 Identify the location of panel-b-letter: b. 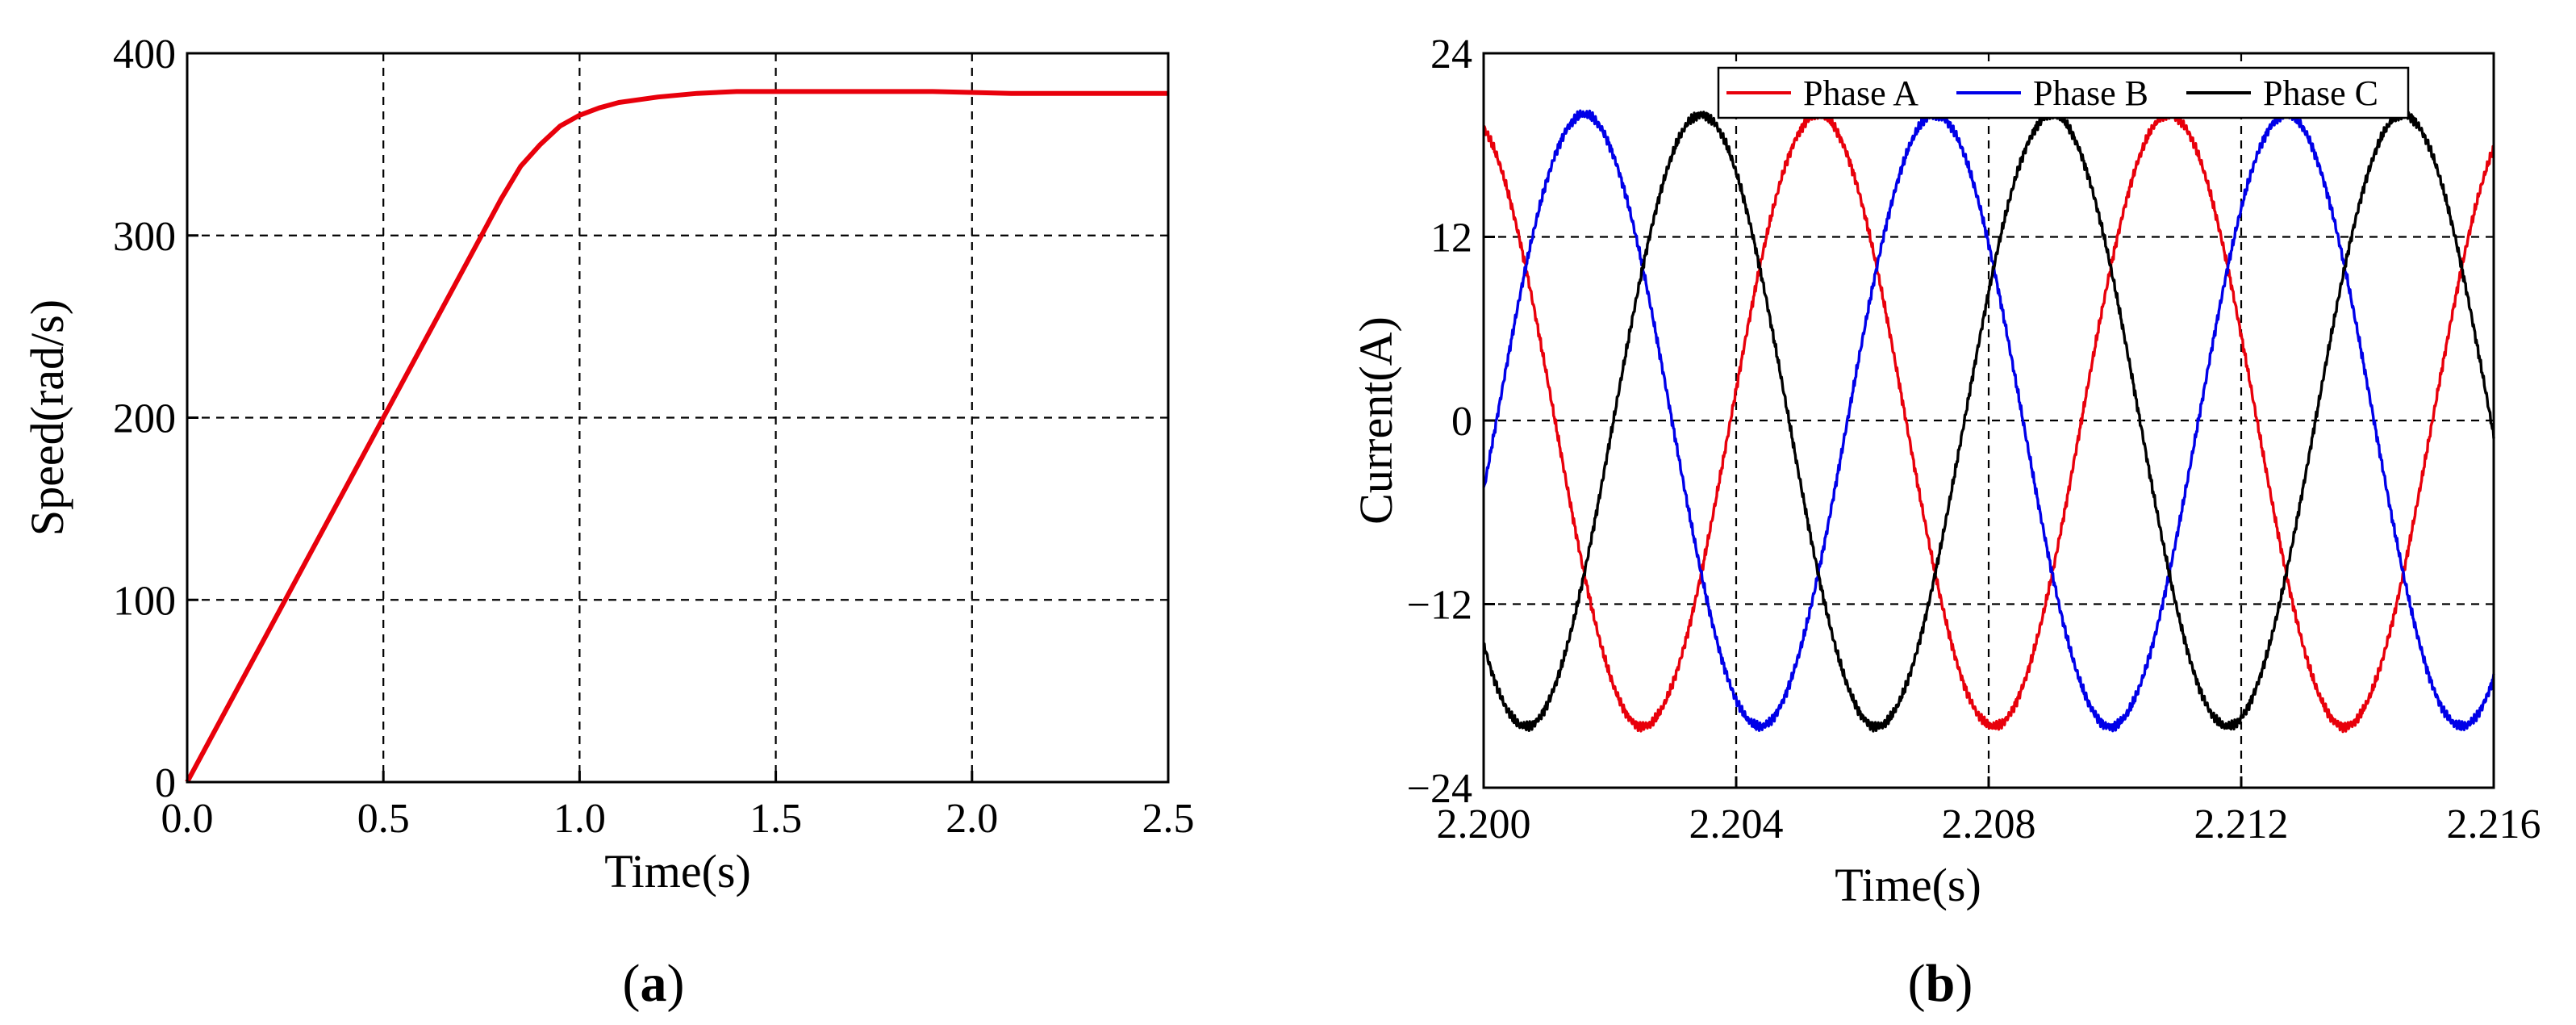
(1941, 983).